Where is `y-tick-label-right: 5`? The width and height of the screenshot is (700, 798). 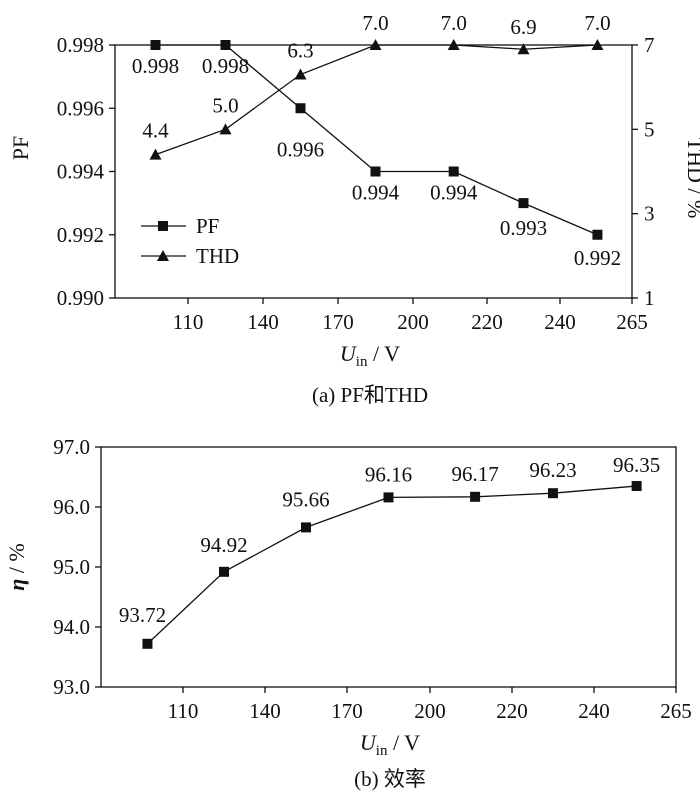
y-tick-label-right: 5 is located at coordinates (649, 129).